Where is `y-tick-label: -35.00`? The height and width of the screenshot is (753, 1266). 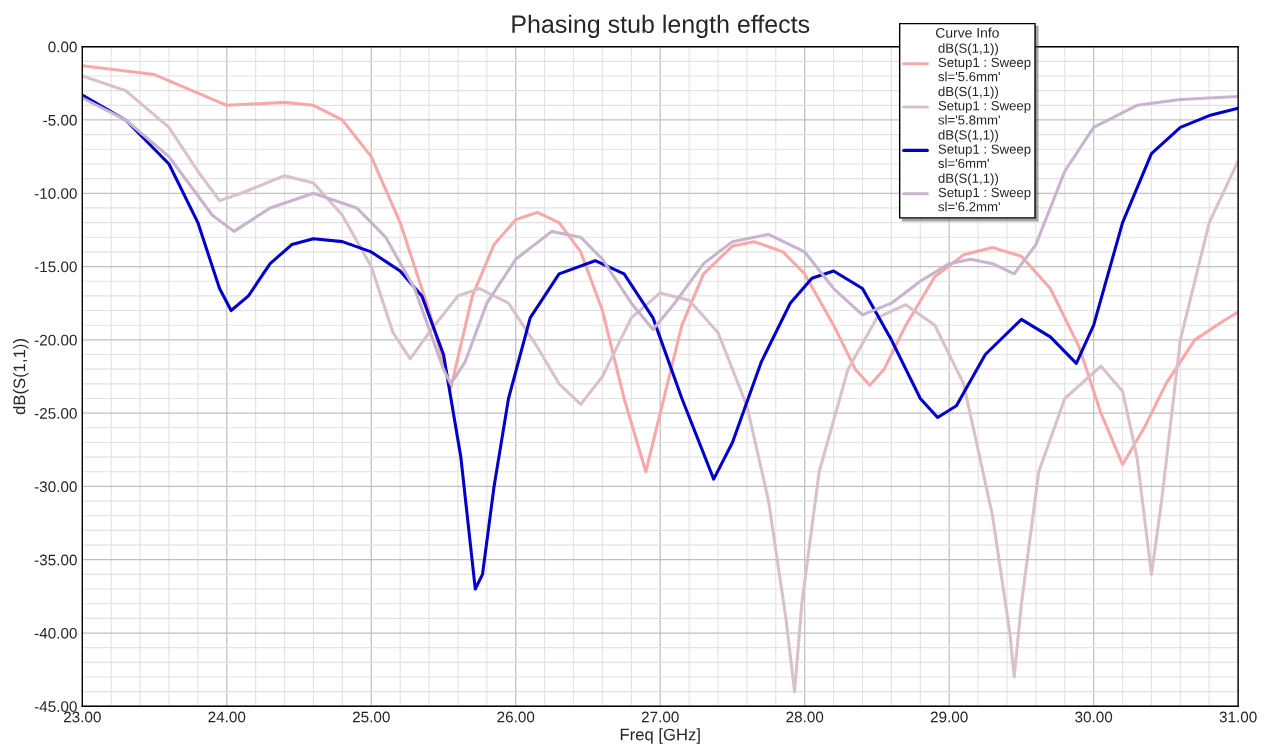
y-tick-label: -35.00 is located at coordinates (55, 560).